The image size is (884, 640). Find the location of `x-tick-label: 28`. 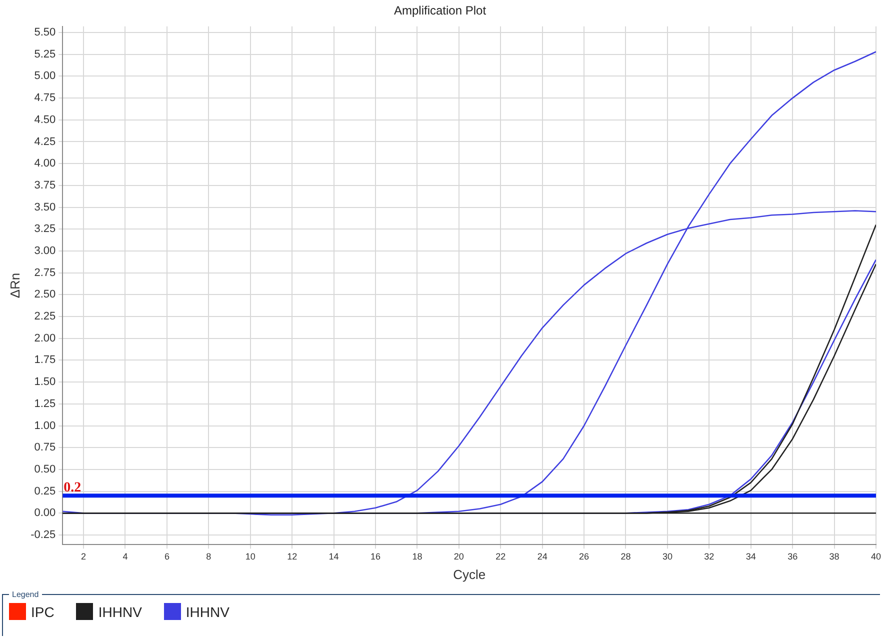

x-tick-label: 28 is located at coordinates (625, 556).